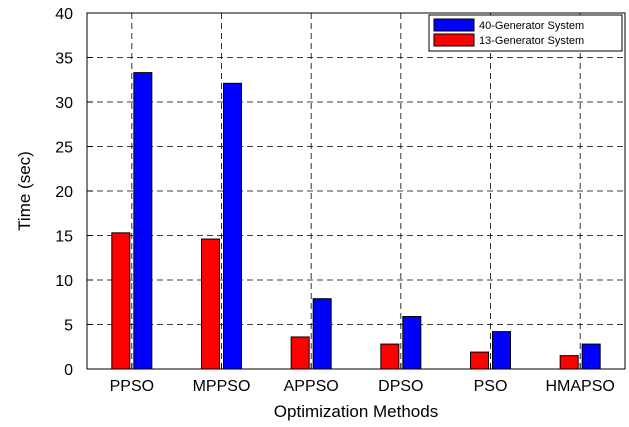  What do you see at coordinates (311, 386) in the screenshot?
I see `x-tick-label: APPSO` at bounding box center [311, 386].